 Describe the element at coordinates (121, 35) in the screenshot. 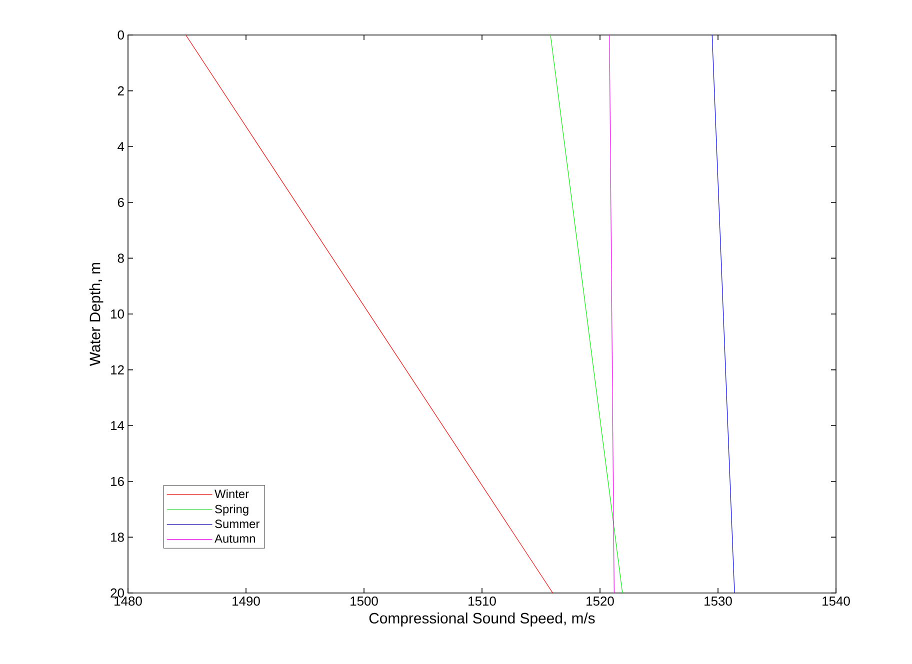

I see `y-tick-label: 0` at that location.